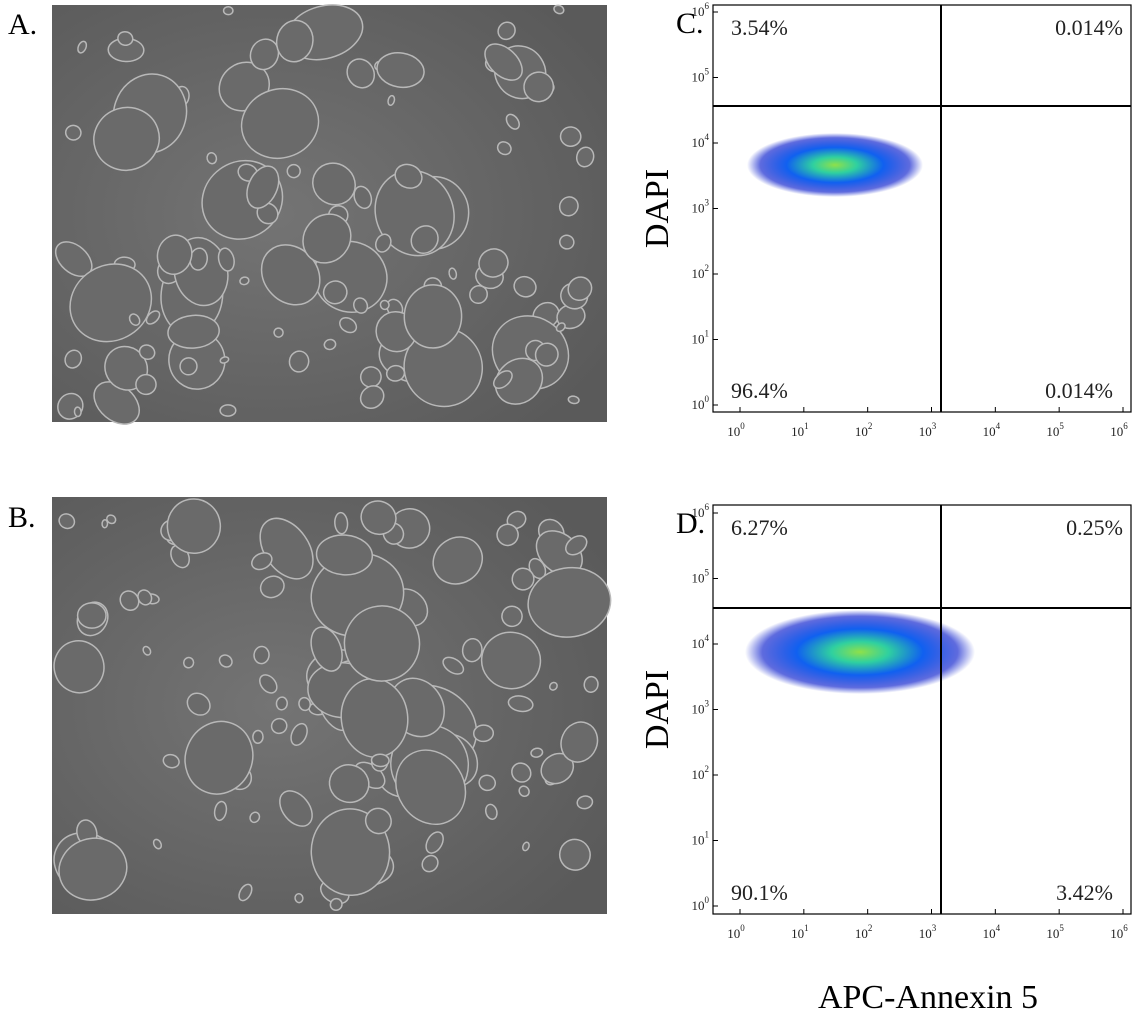 This screenshot has height=1024, width=1144. I want to click on tick-exponent: 1, so click(707, 334).